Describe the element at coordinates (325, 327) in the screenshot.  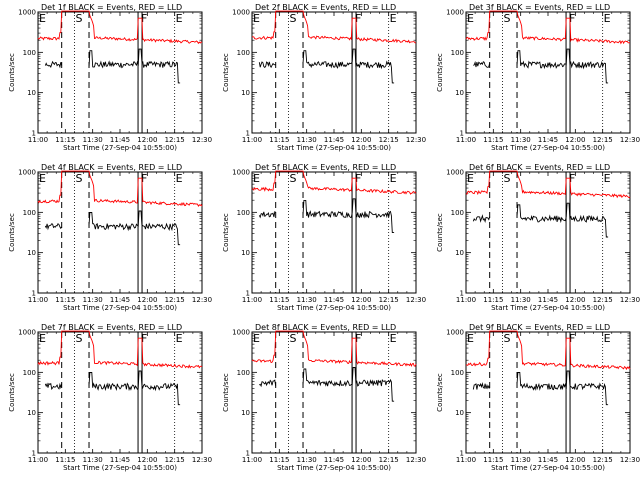
I see `panel-title: Det 8f BLACK = Events, RED = LLD` at that location.